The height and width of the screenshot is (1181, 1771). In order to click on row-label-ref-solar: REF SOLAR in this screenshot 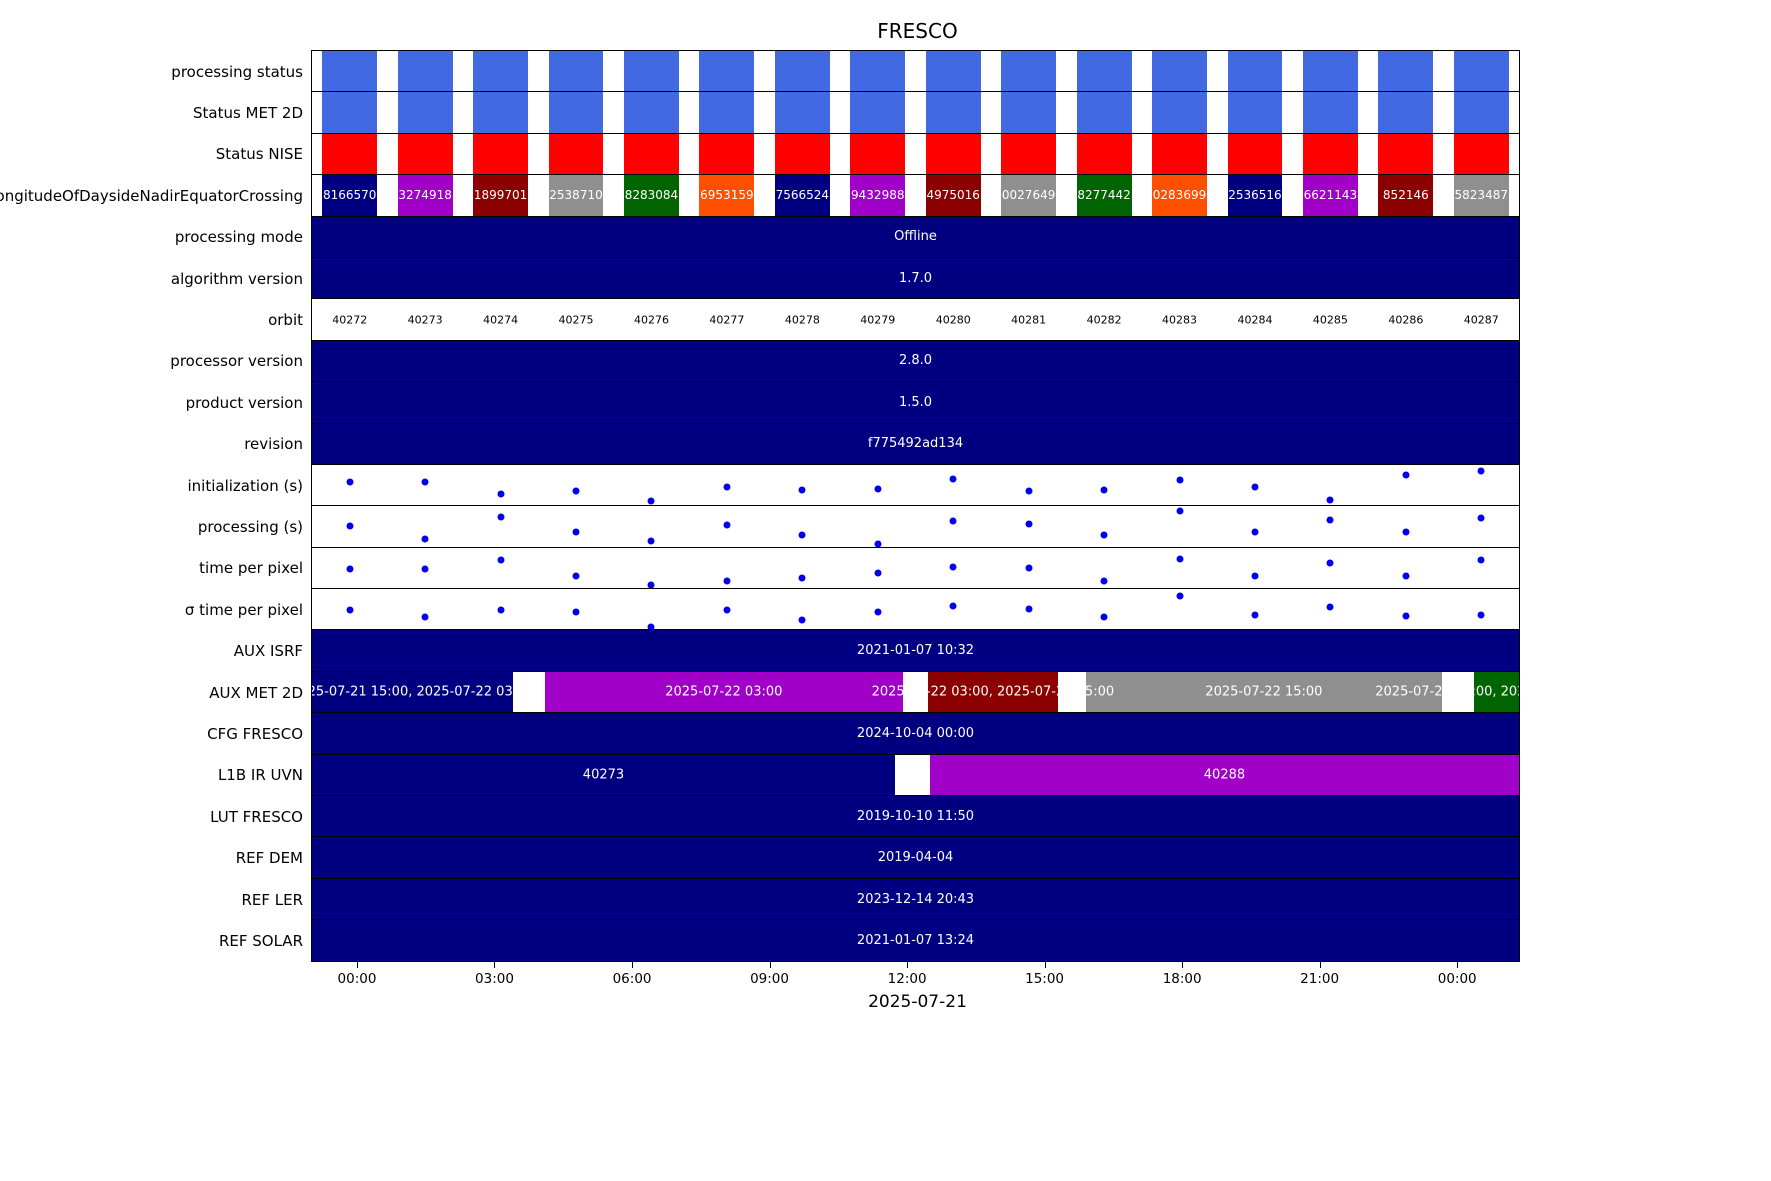, I will do `click(155, 940)`.